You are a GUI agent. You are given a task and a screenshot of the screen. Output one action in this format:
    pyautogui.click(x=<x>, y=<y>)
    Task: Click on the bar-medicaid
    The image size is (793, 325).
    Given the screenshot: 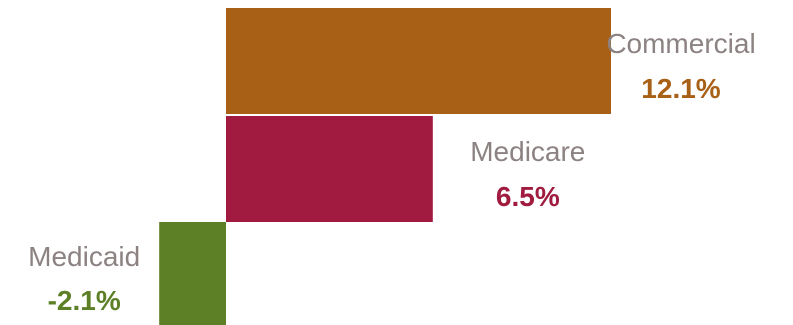 What is the action you would take?
    pyautogui.click(x=192, y=273)
    